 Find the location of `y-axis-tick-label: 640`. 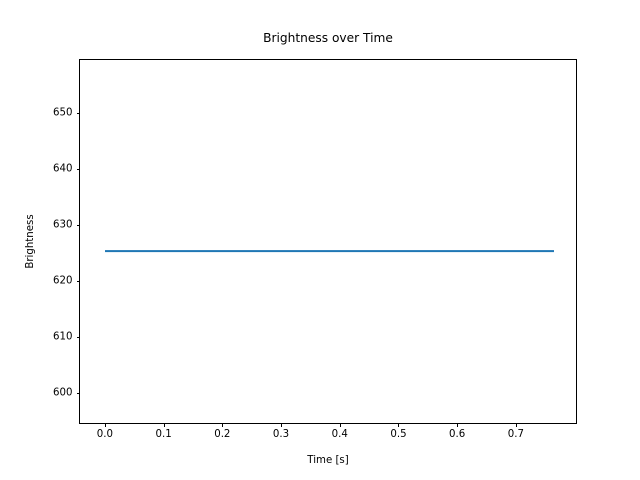

y-axis-tick-label: 640 is located at coordinates (63, 169).